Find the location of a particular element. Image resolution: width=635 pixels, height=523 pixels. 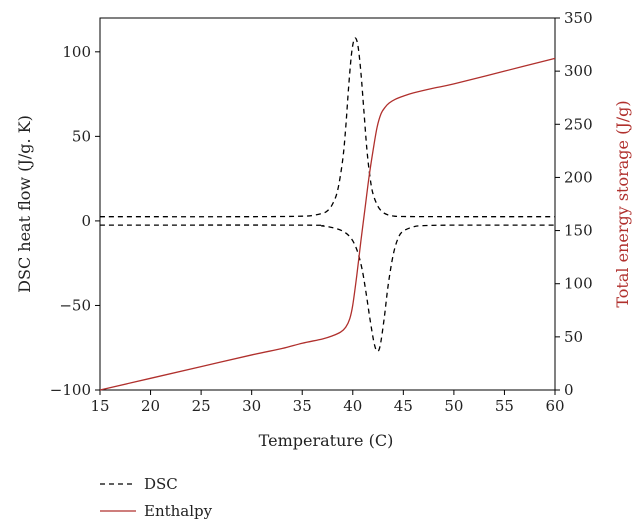

y2-tick-label: 100 is located at coordinates (578, 284).